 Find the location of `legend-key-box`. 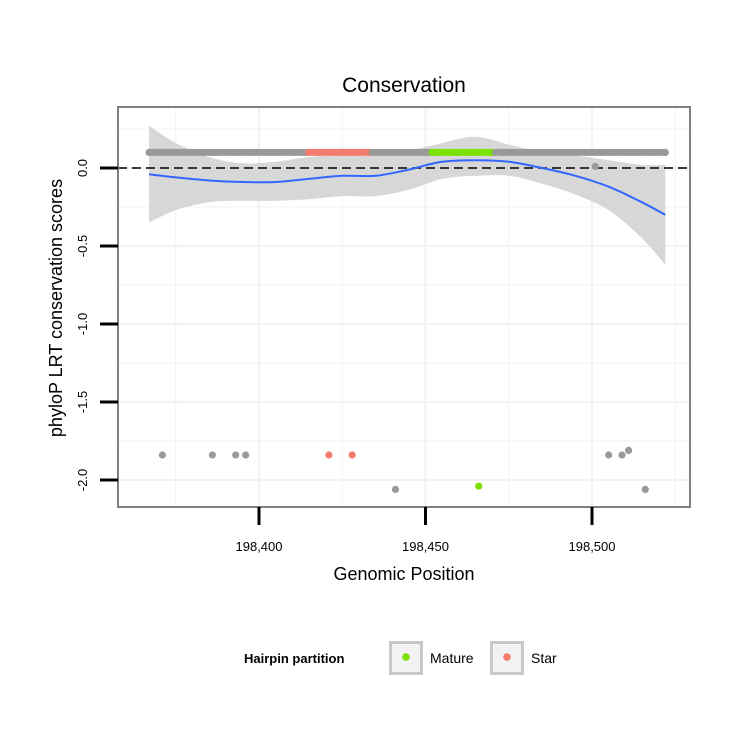

legend-key-box is located at coordinates (406, 658).